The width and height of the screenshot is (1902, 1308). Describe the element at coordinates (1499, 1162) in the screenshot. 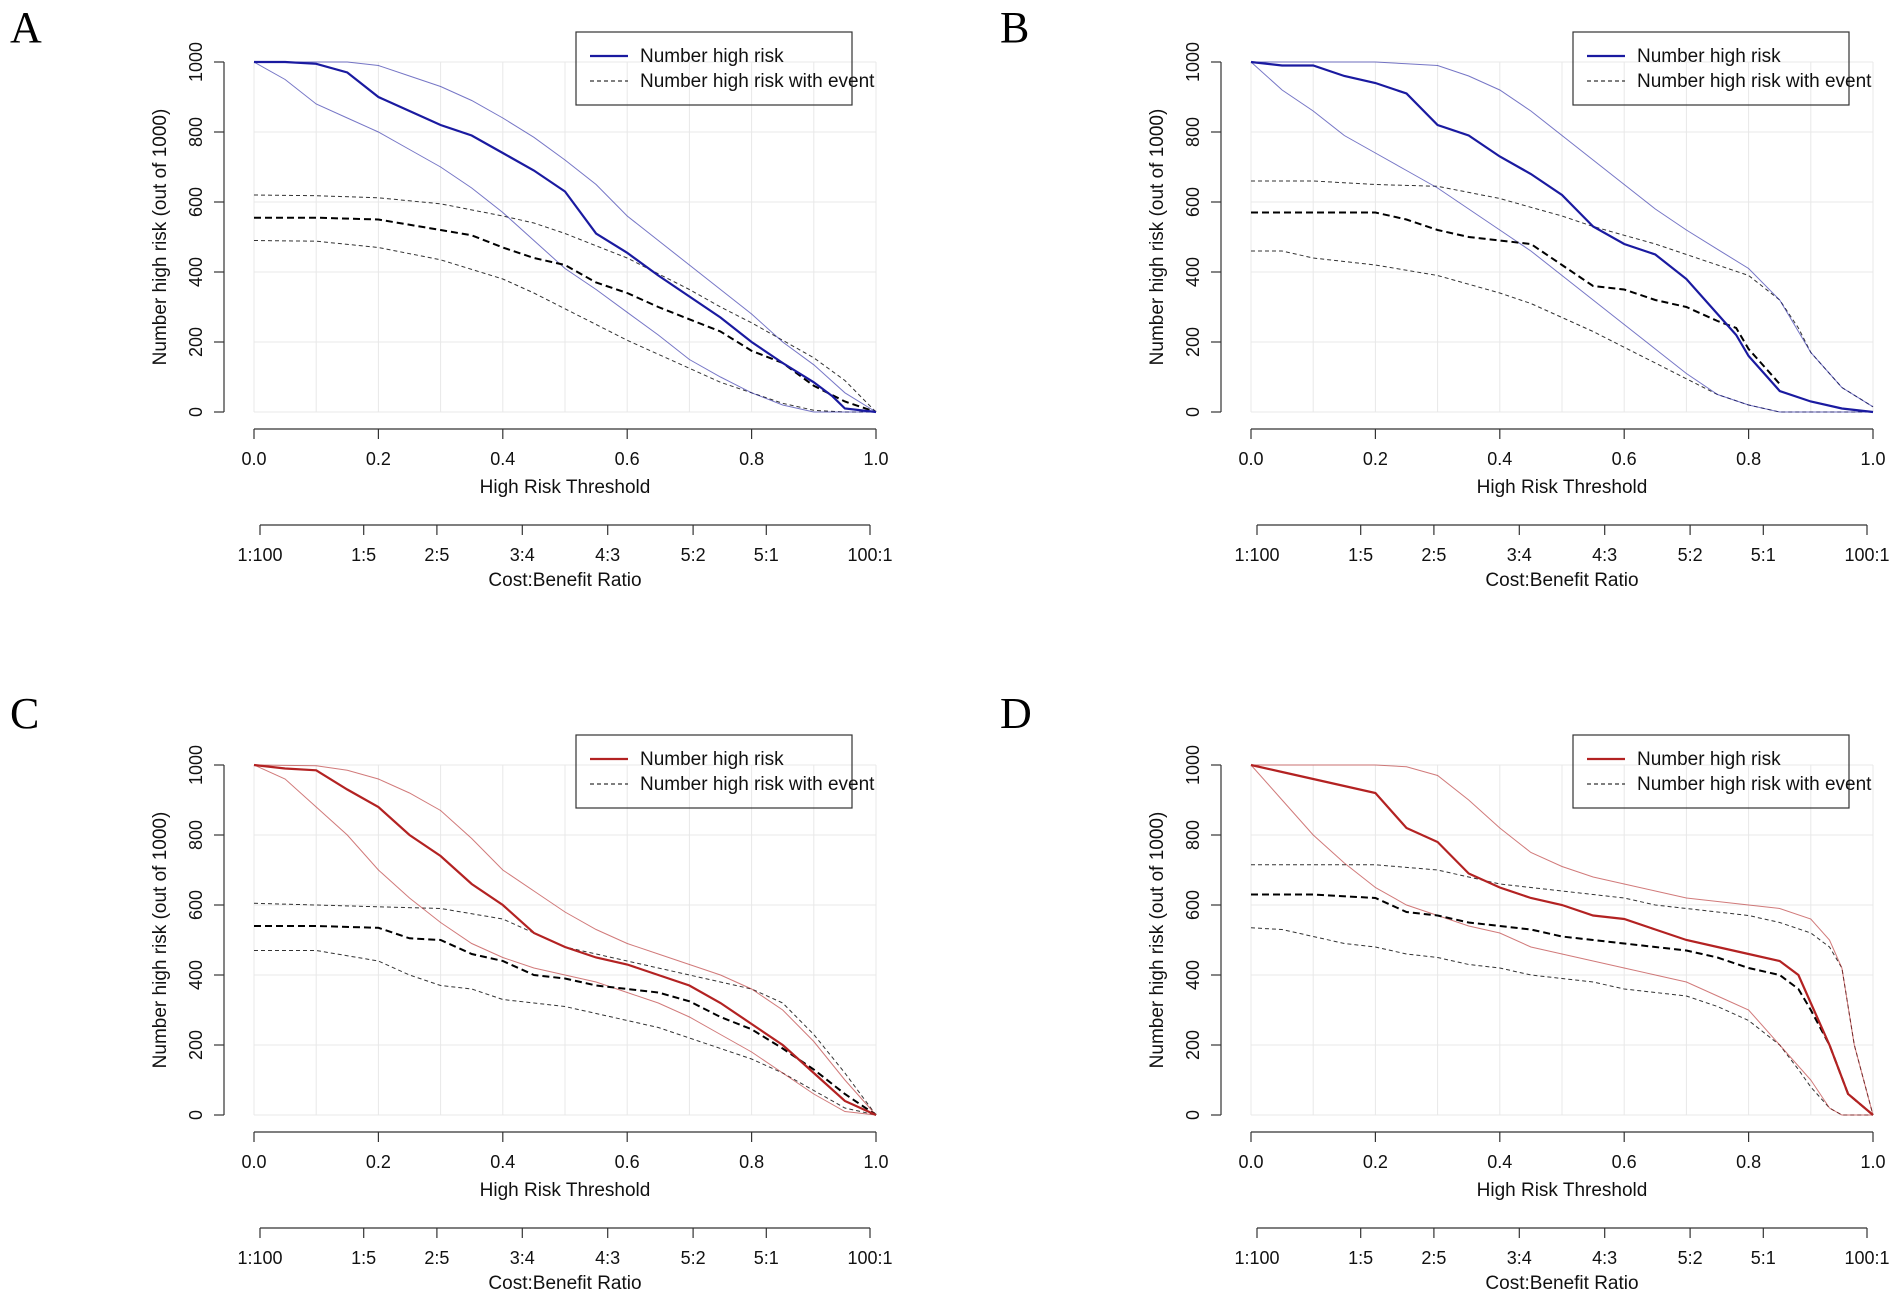

I see `x-tick-label: 0.4` at that location.